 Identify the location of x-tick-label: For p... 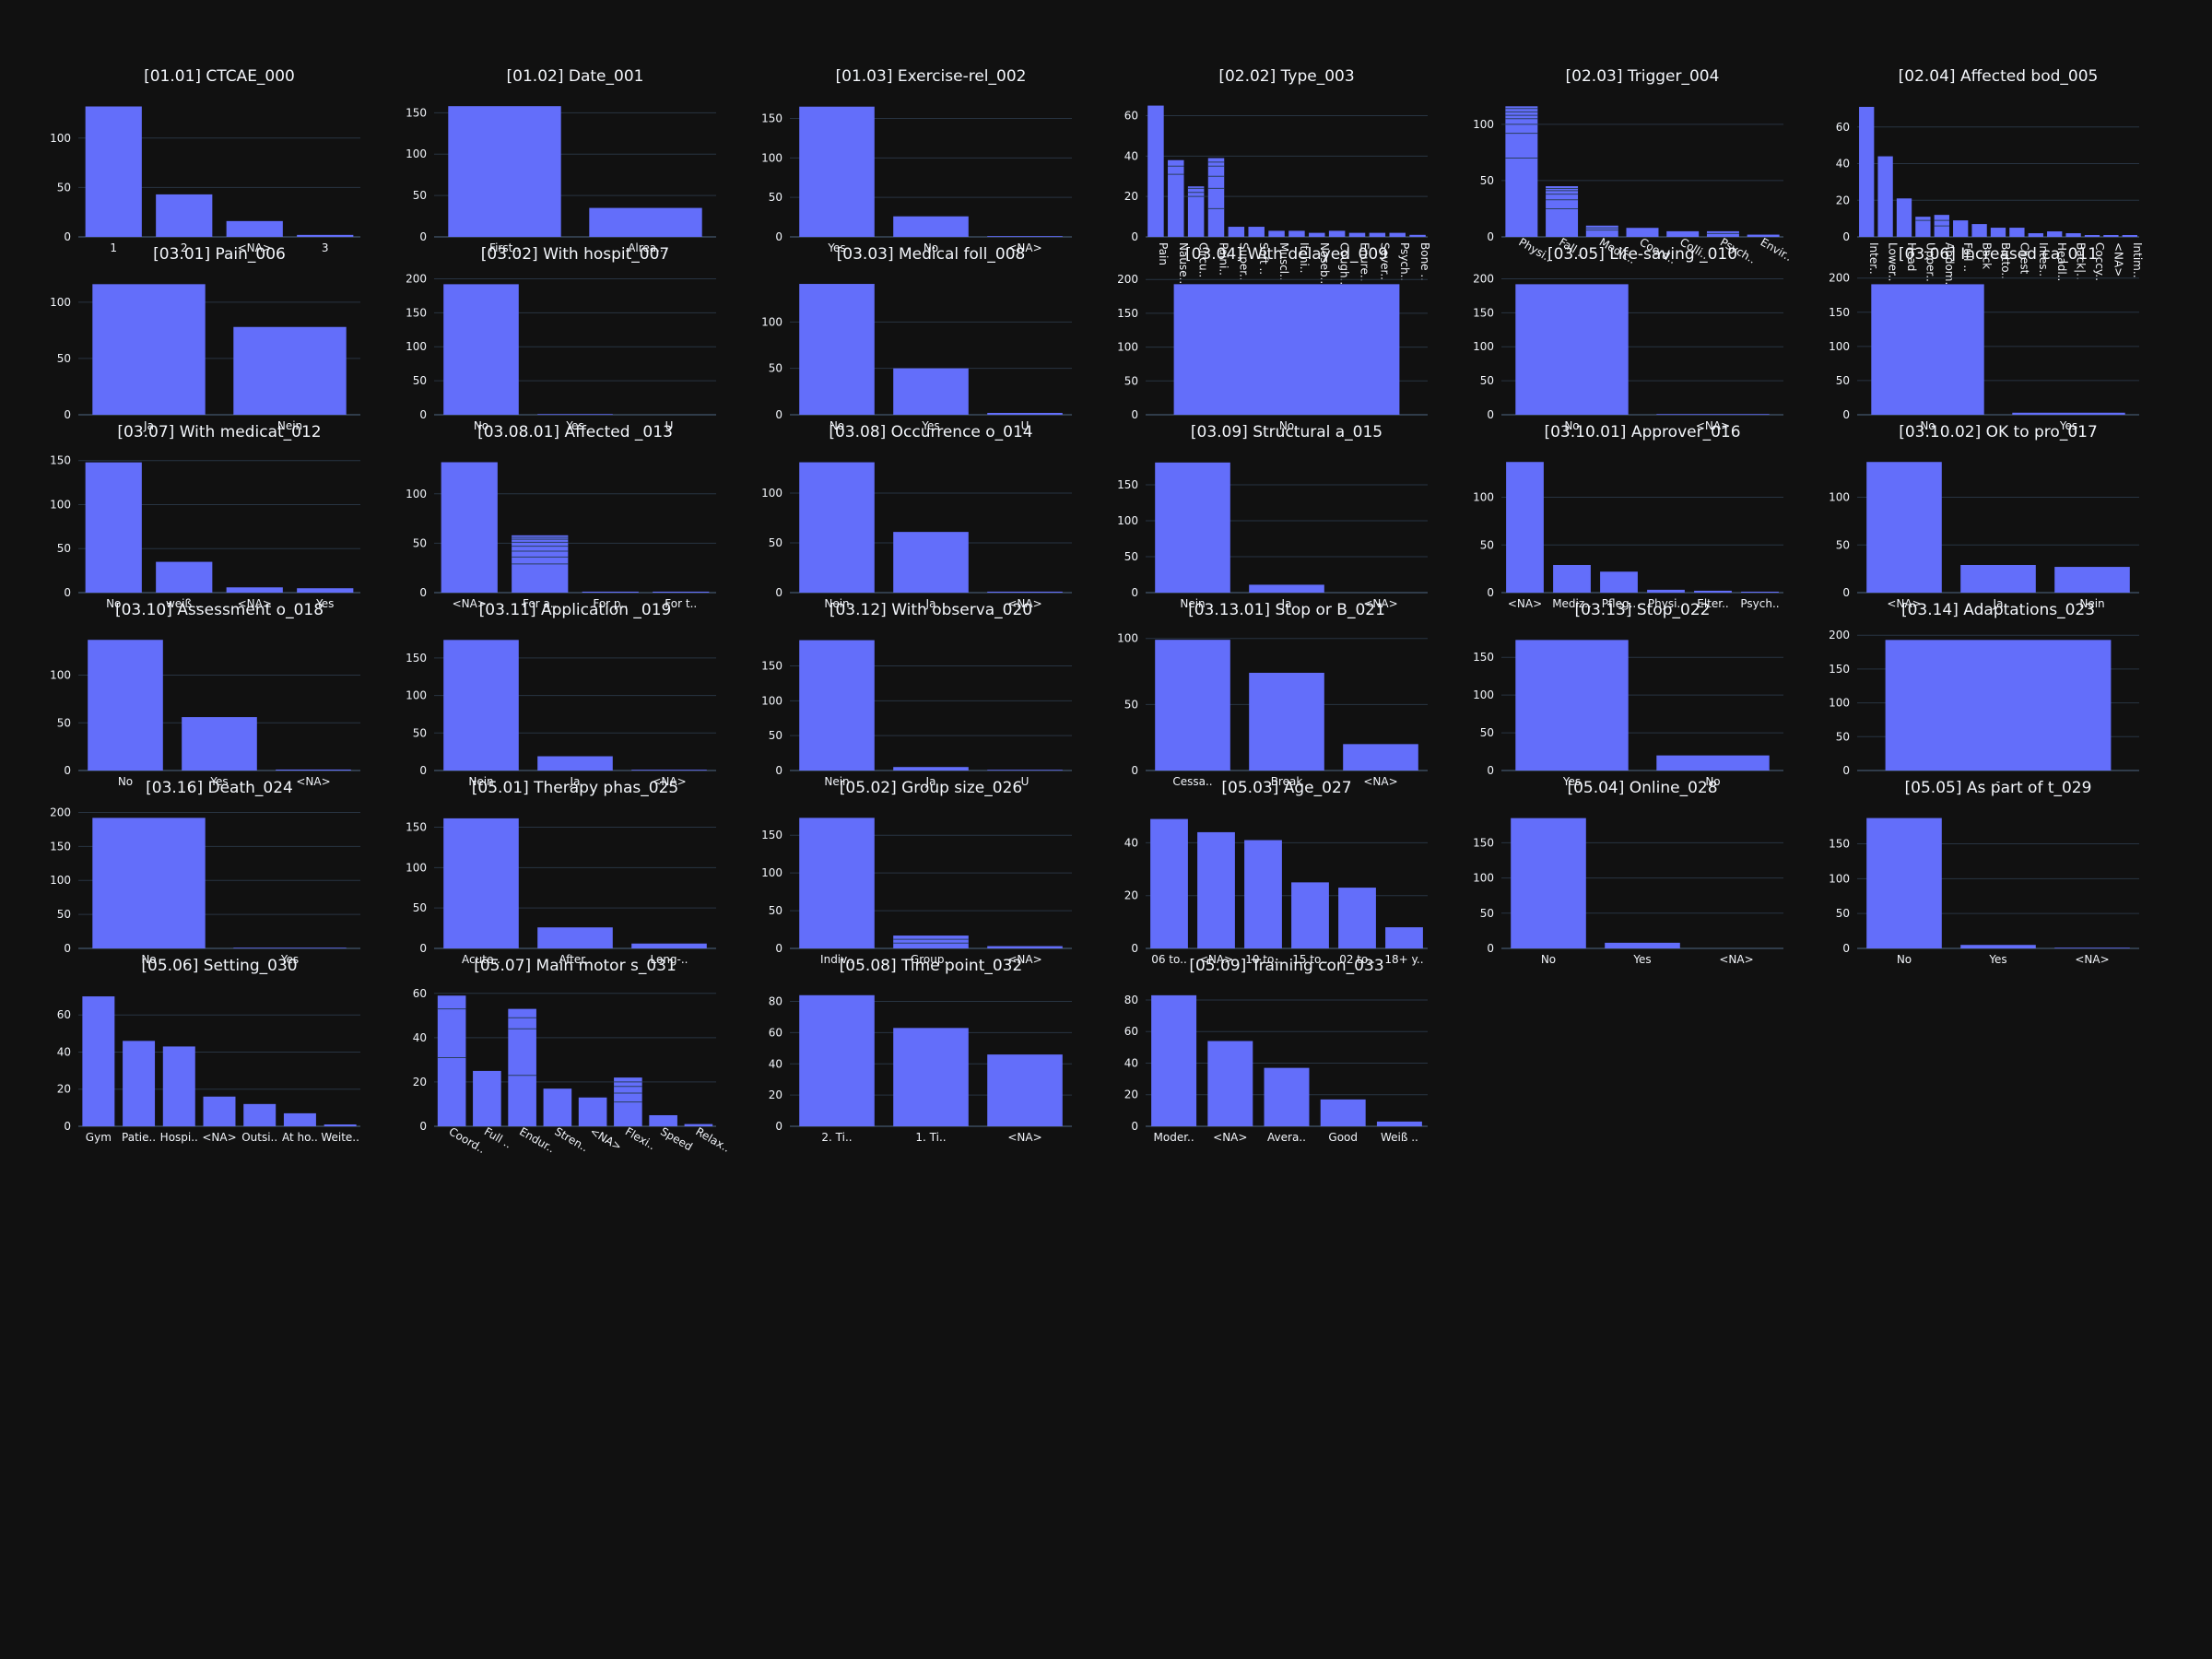
(610, 603).